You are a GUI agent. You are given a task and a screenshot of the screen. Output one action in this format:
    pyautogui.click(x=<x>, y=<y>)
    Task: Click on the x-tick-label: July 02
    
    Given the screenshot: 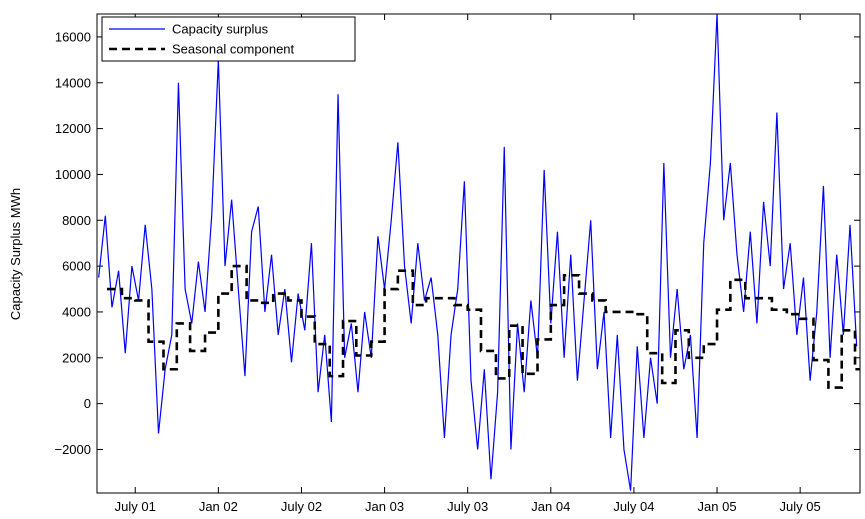 What is the action you would take?
    pyautogui.click(x=301, y=506)
    